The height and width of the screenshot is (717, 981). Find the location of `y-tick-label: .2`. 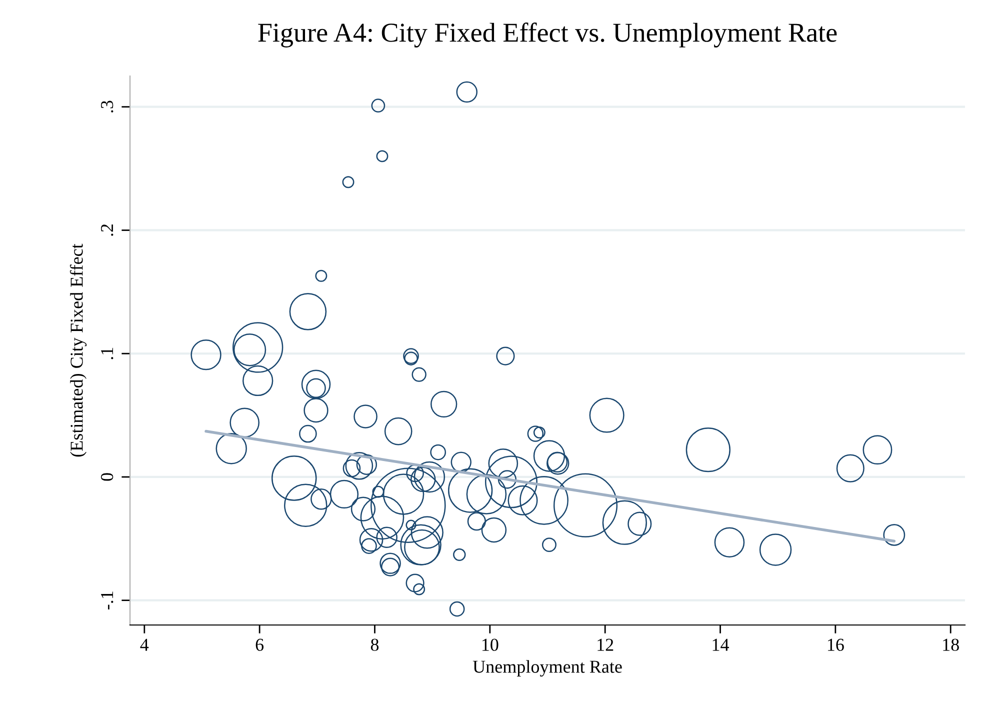

y-tick-label: .2 is located at coordinates (107, 230).